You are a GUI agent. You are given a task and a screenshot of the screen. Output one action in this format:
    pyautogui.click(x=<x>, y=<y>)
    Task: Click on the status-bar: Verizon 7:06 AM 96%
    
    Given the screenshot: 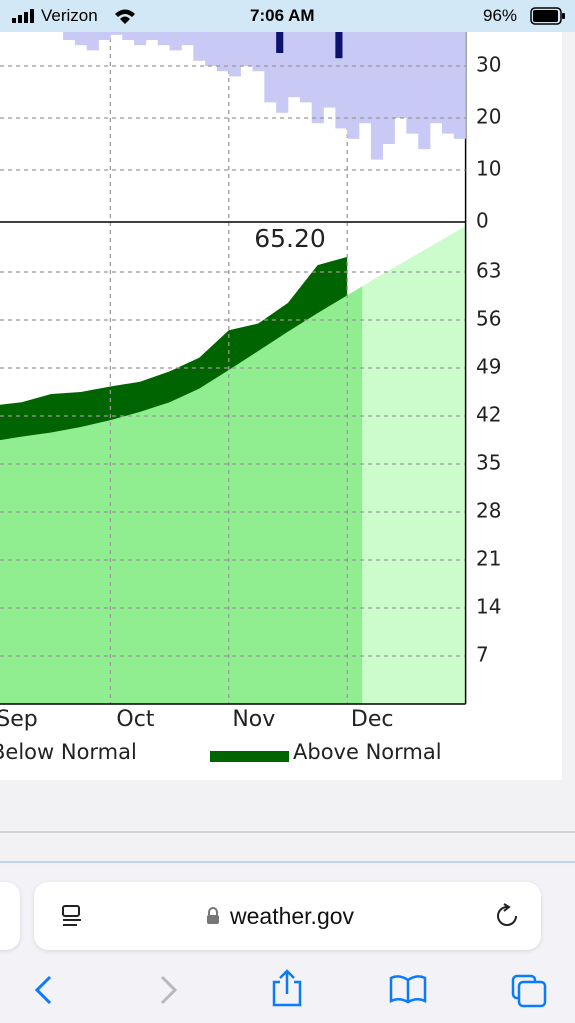 What is the action you would take?
    pyautogui.click(x=287, y=16)
    